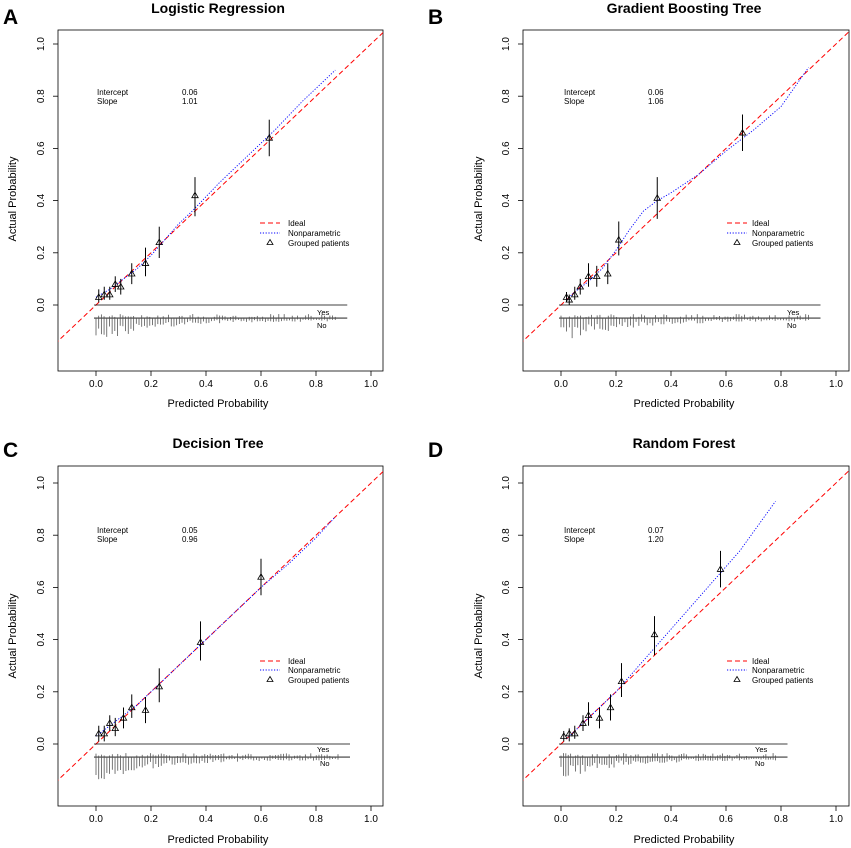 The image size is (851, 848). I want to click on panel-letter: D, so click(435, 450).